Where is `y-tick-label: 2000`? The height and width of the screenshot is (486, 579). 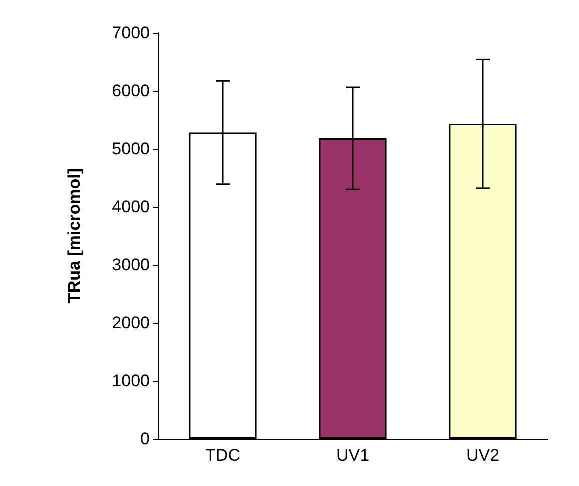 y-tick-label: 2000 is located at coordinates (131, 323).